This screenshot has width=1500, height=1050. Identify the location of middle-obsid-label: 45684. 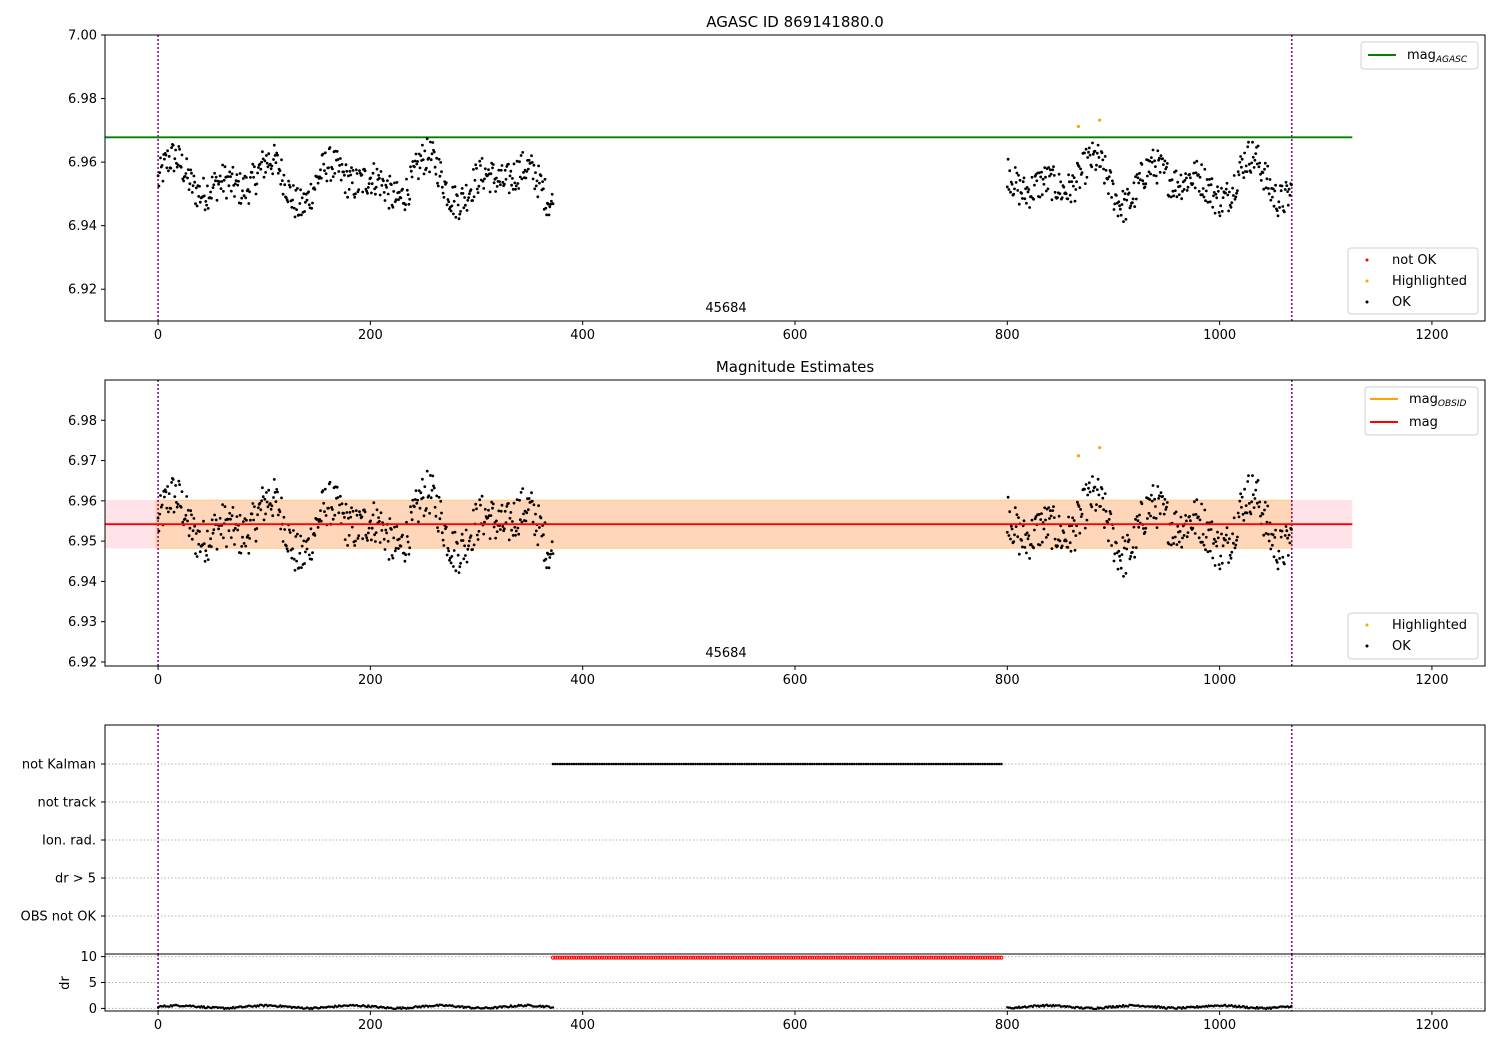
(725, 653).